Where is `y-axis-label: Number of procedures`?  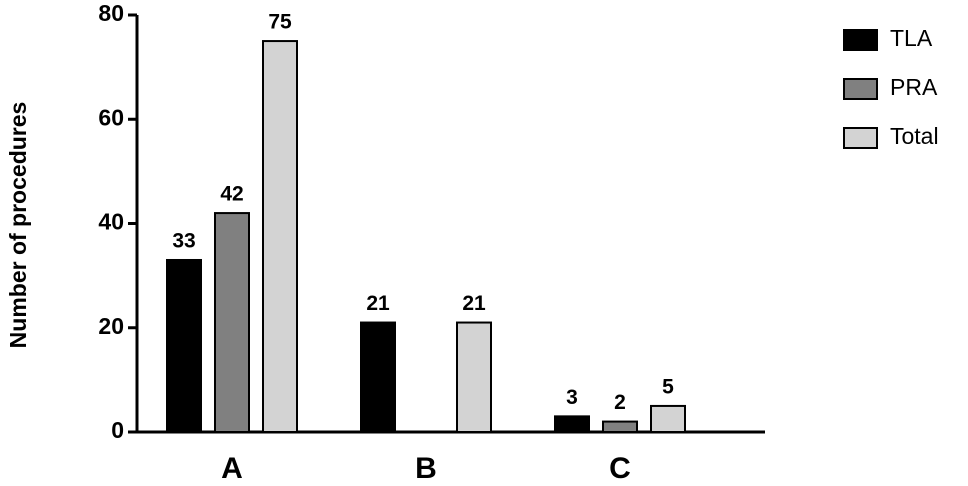
y-axis-label: Number of procedures is located at coordinates (18, 225).